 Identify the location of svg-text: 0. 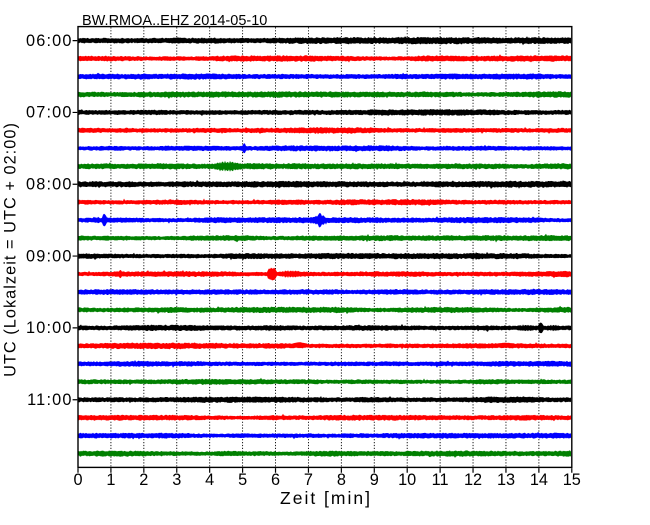
(77, 480).